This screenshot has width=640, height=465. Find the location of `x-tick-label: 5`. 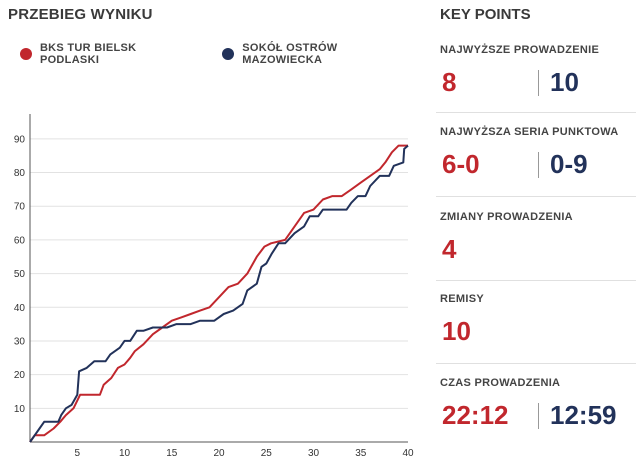

x-tick-label: 5 is located at coordinates (77, 453).